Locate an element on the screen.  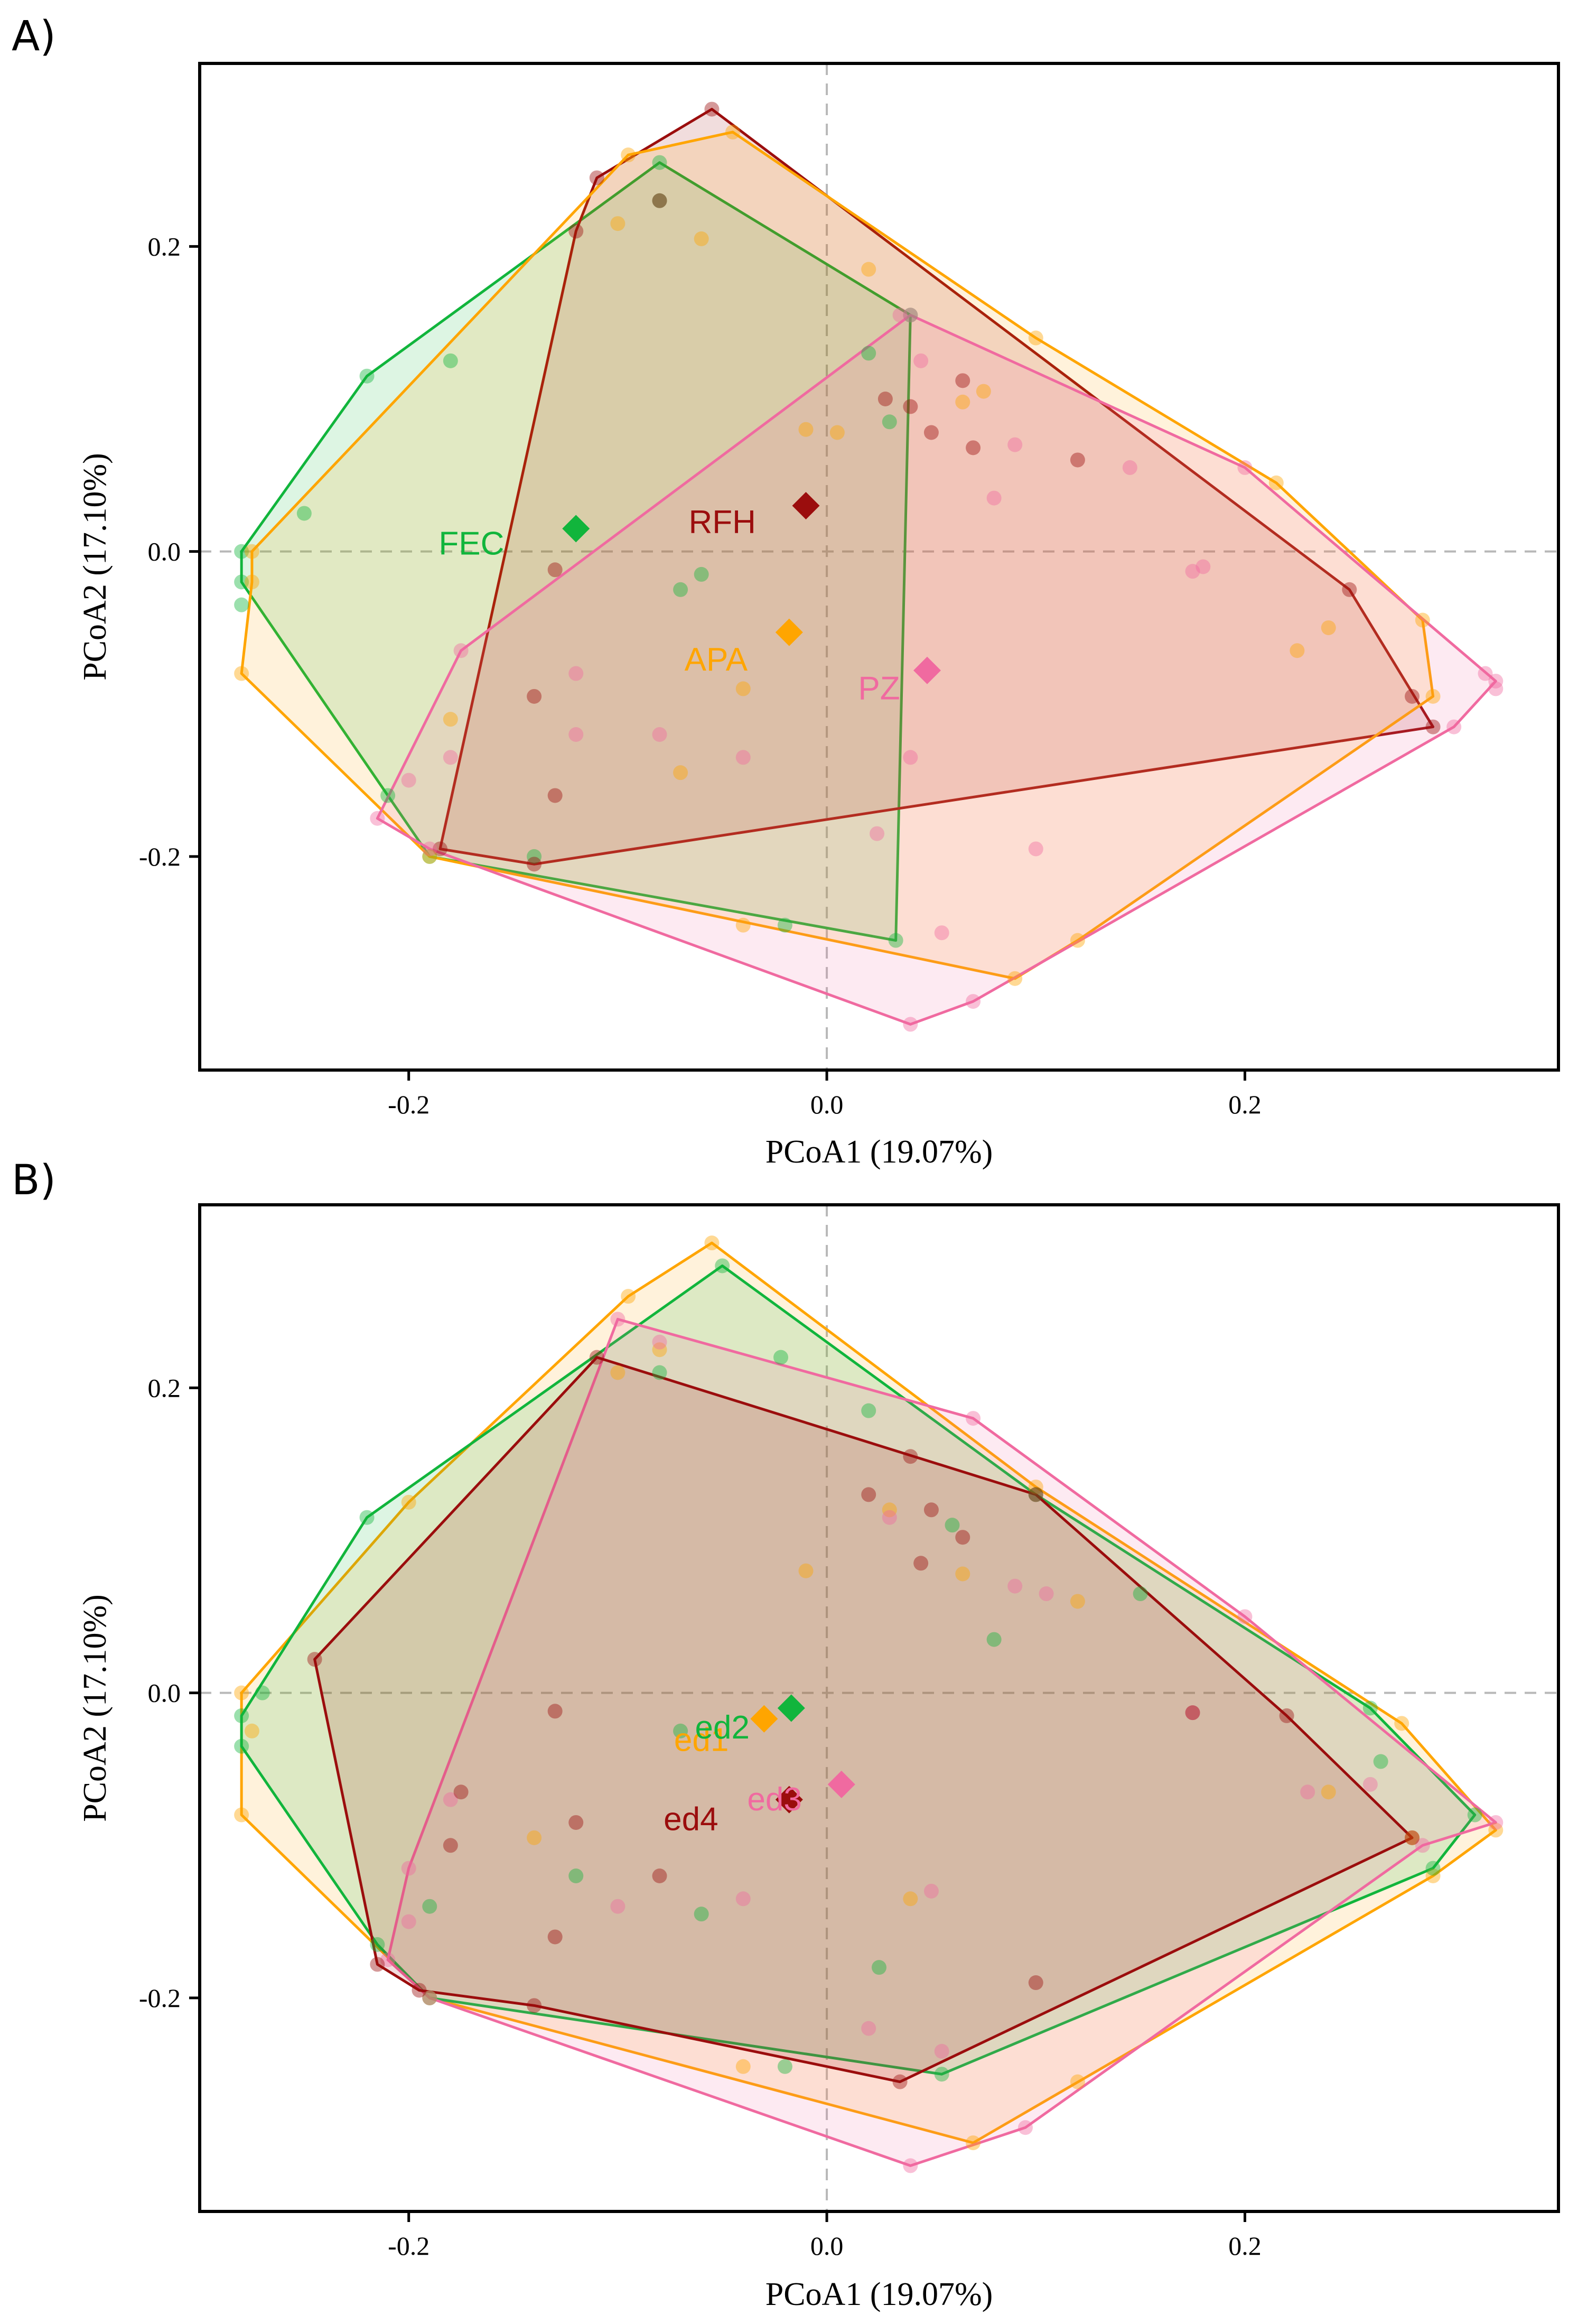
x-tick-label: 0.2 is located at coordinates (1245, 1104).